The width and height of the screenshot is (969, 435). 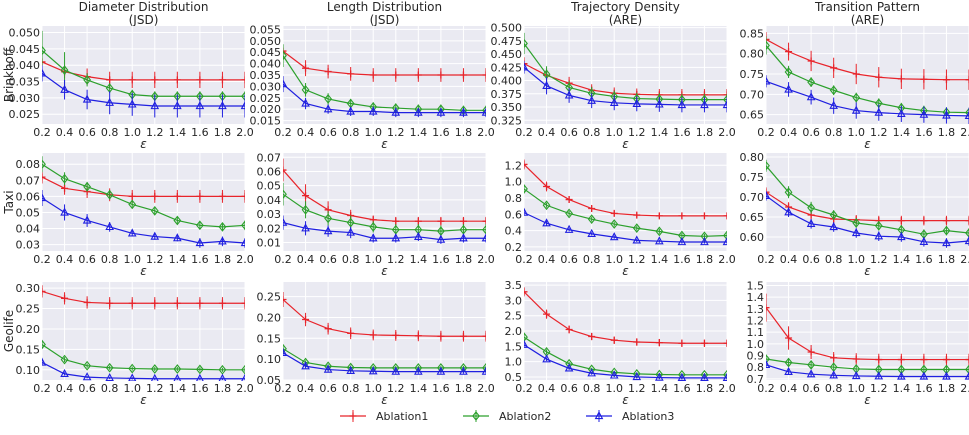 What do you see at coordinates (514, 198) in the screenshot?
I see `y-tick-label: 0.8` at bounding box center [514, 198].